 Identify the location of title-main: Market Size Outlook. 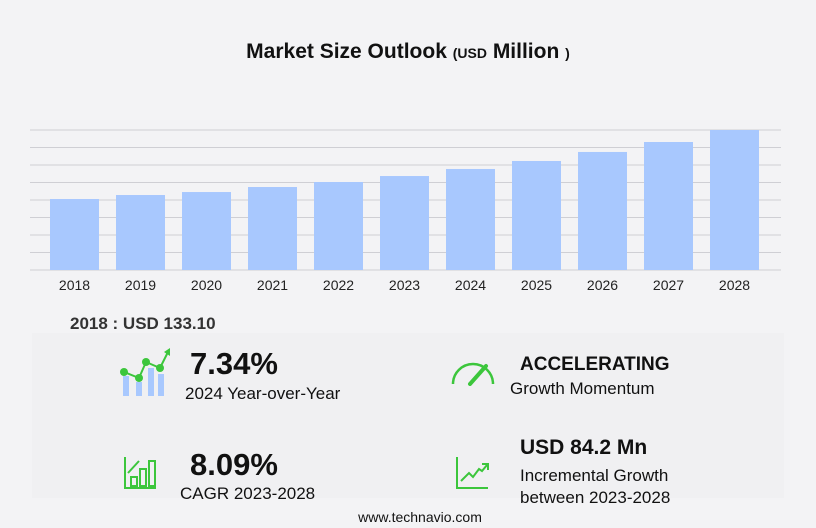
(346, 51).